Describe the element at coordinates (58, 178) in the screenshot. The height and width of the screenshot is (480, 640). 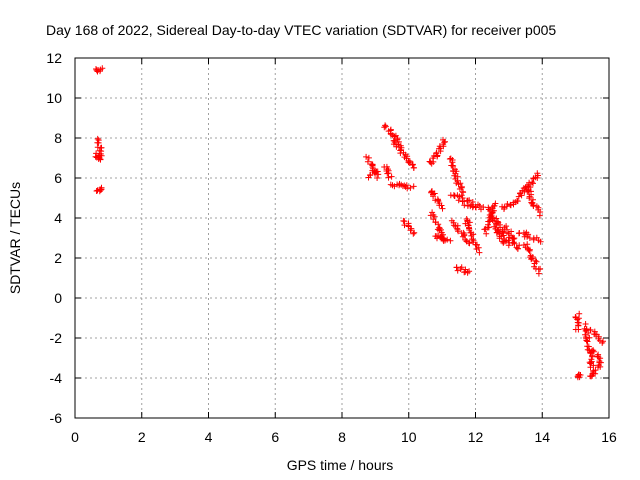
I see `y-tick-label: 6` at that location.